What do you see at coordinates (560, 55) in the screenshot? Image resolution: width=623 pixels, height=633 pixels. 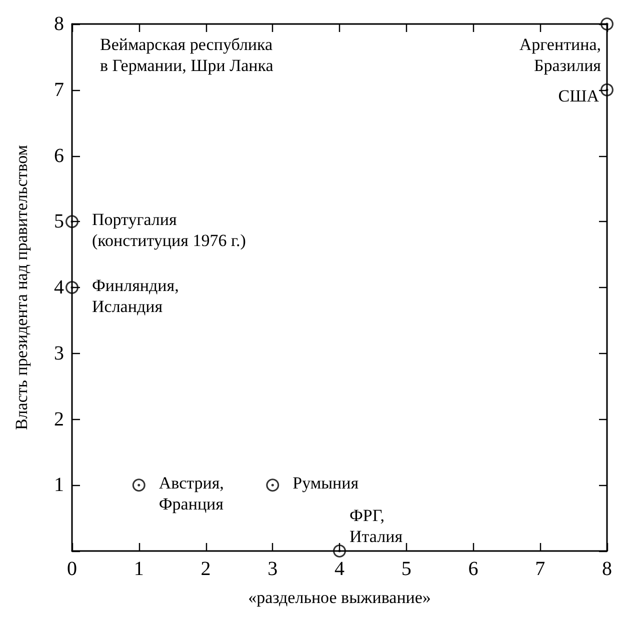 I see `annotation: Аргентина, Бразилия` at bounding box center [560, 55].